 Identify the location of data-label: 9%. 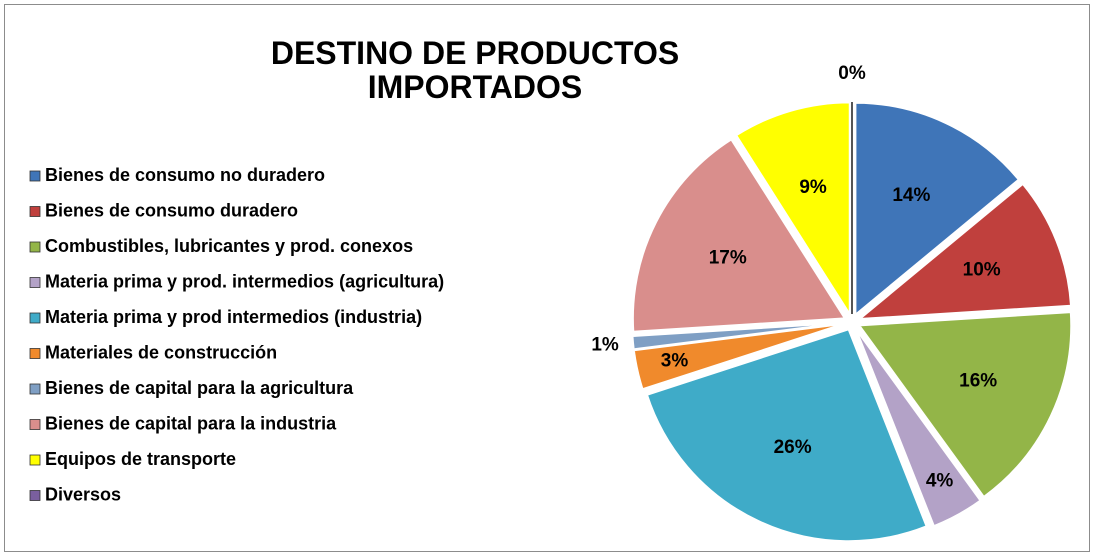
(813, 187).